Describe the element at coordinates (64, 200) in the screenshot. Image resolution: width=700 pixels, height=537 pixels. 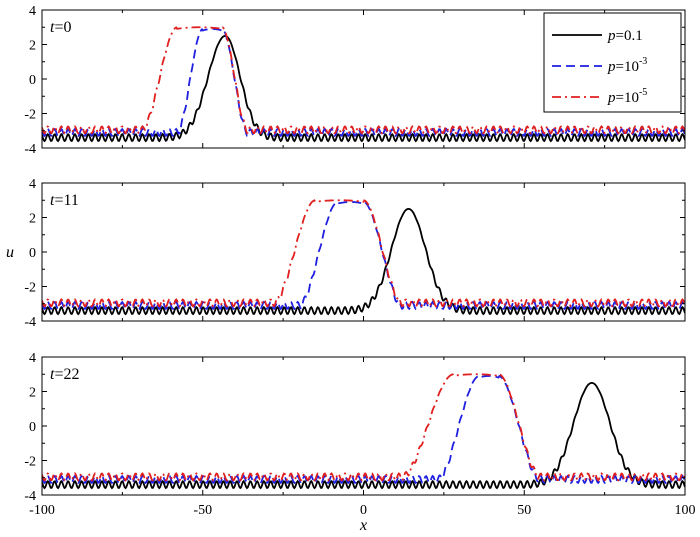
I see `panel-label: t=11` at that location.